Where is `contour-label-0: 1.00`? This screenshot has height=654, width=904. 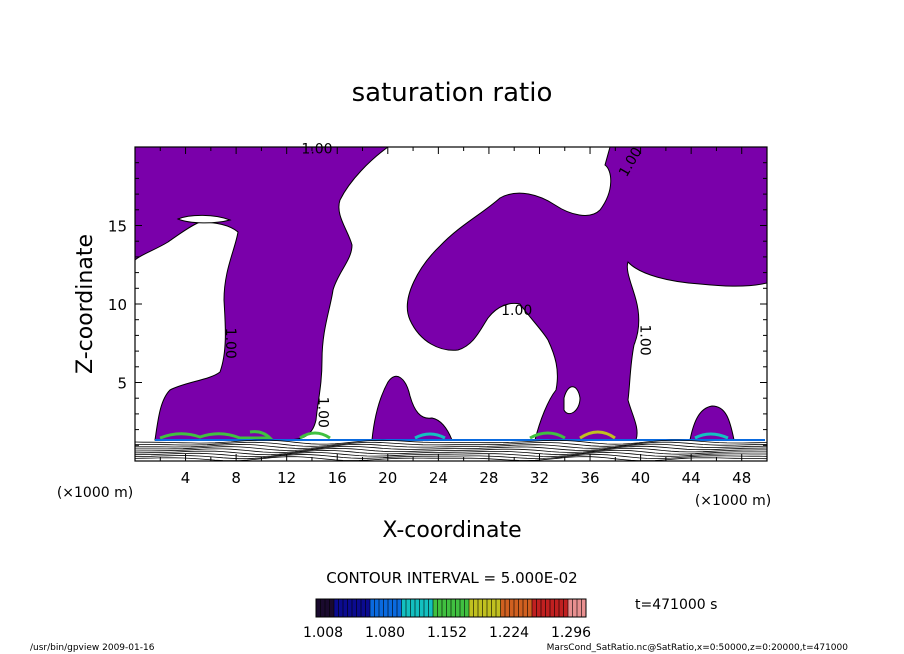 contour-label-0: 1.00 is located at coordinates (316, 149).